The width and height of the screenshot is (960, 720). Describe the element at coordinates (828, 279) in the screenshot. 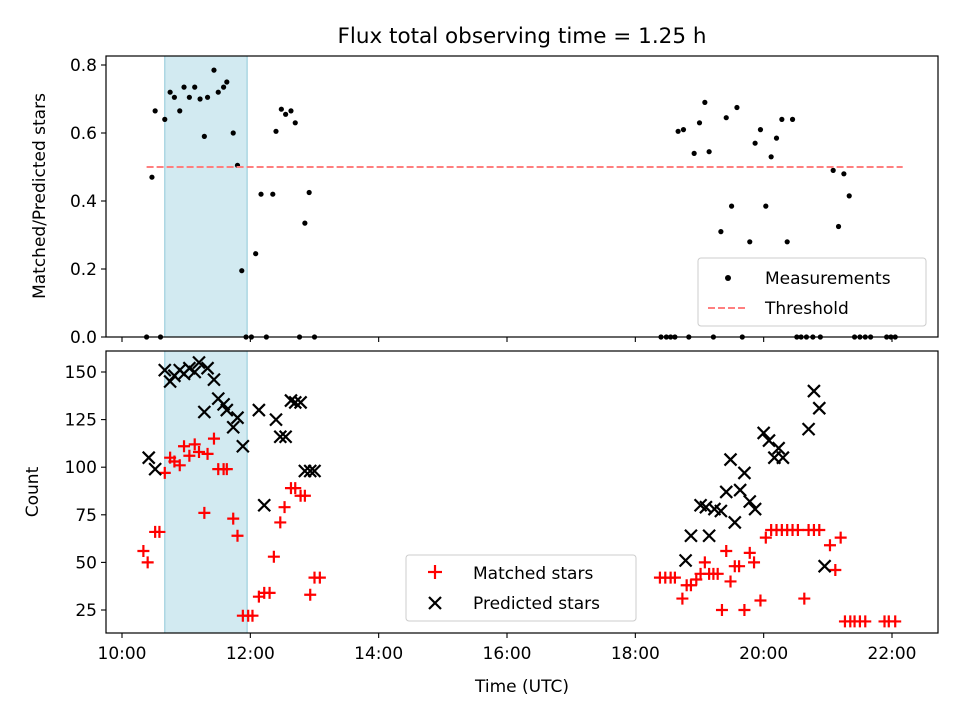

I see `legend-measurements-label: Measurements` at that location.